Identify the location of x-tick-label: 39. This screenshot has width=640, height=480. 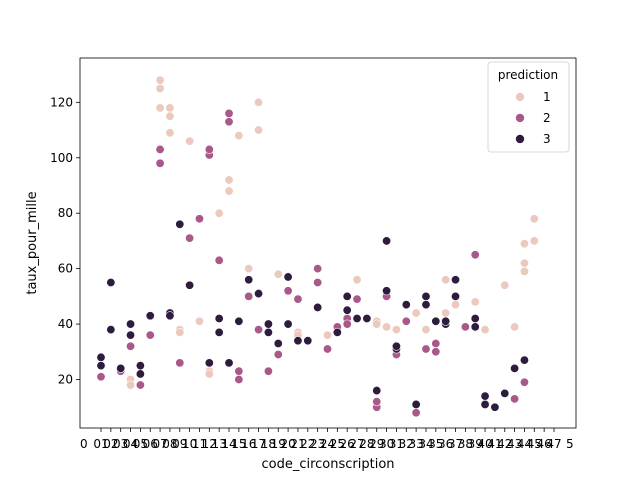
(475, 444).